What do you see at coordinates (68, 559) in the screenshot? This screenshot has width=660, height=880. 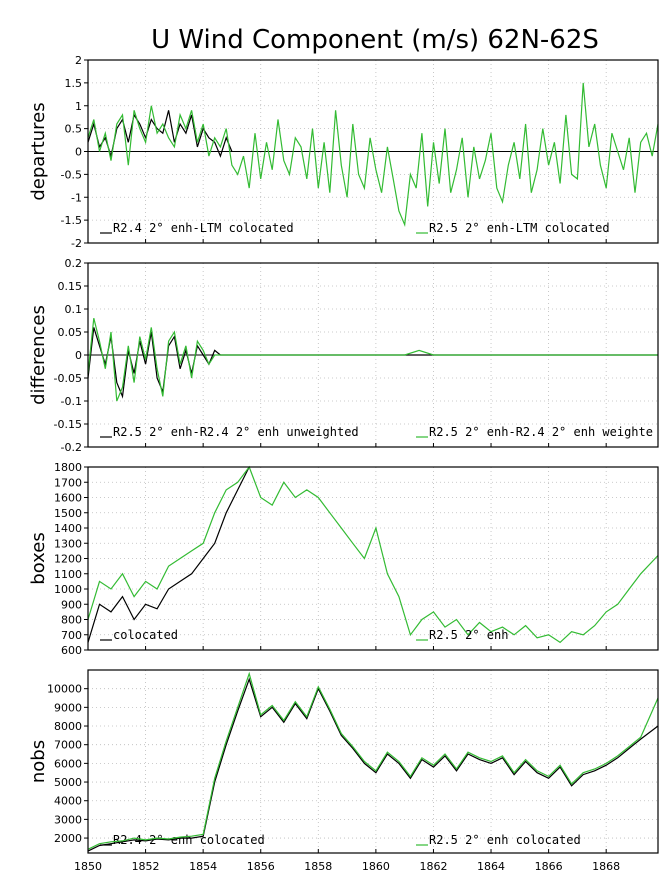 I see `y-tick-label: 1200` at bounding box center [68, 559].